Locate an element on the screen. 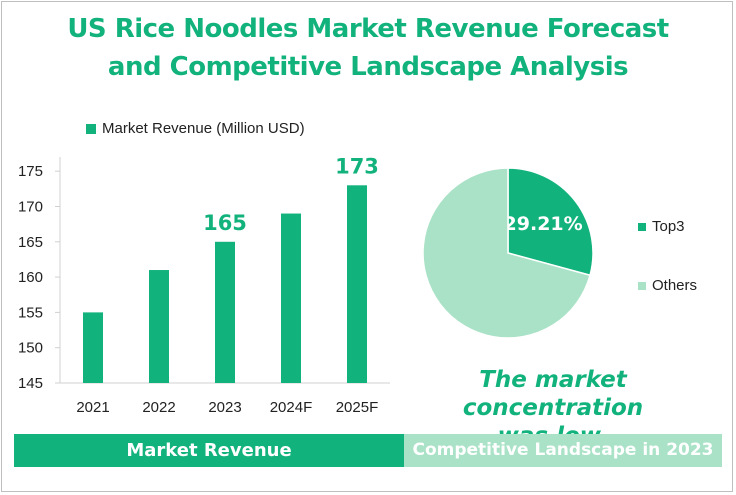 The width and height of the screenshot is (736, 495). title-line-2: and Competitive Landscape Analysis is located at coordinates (368, 67).